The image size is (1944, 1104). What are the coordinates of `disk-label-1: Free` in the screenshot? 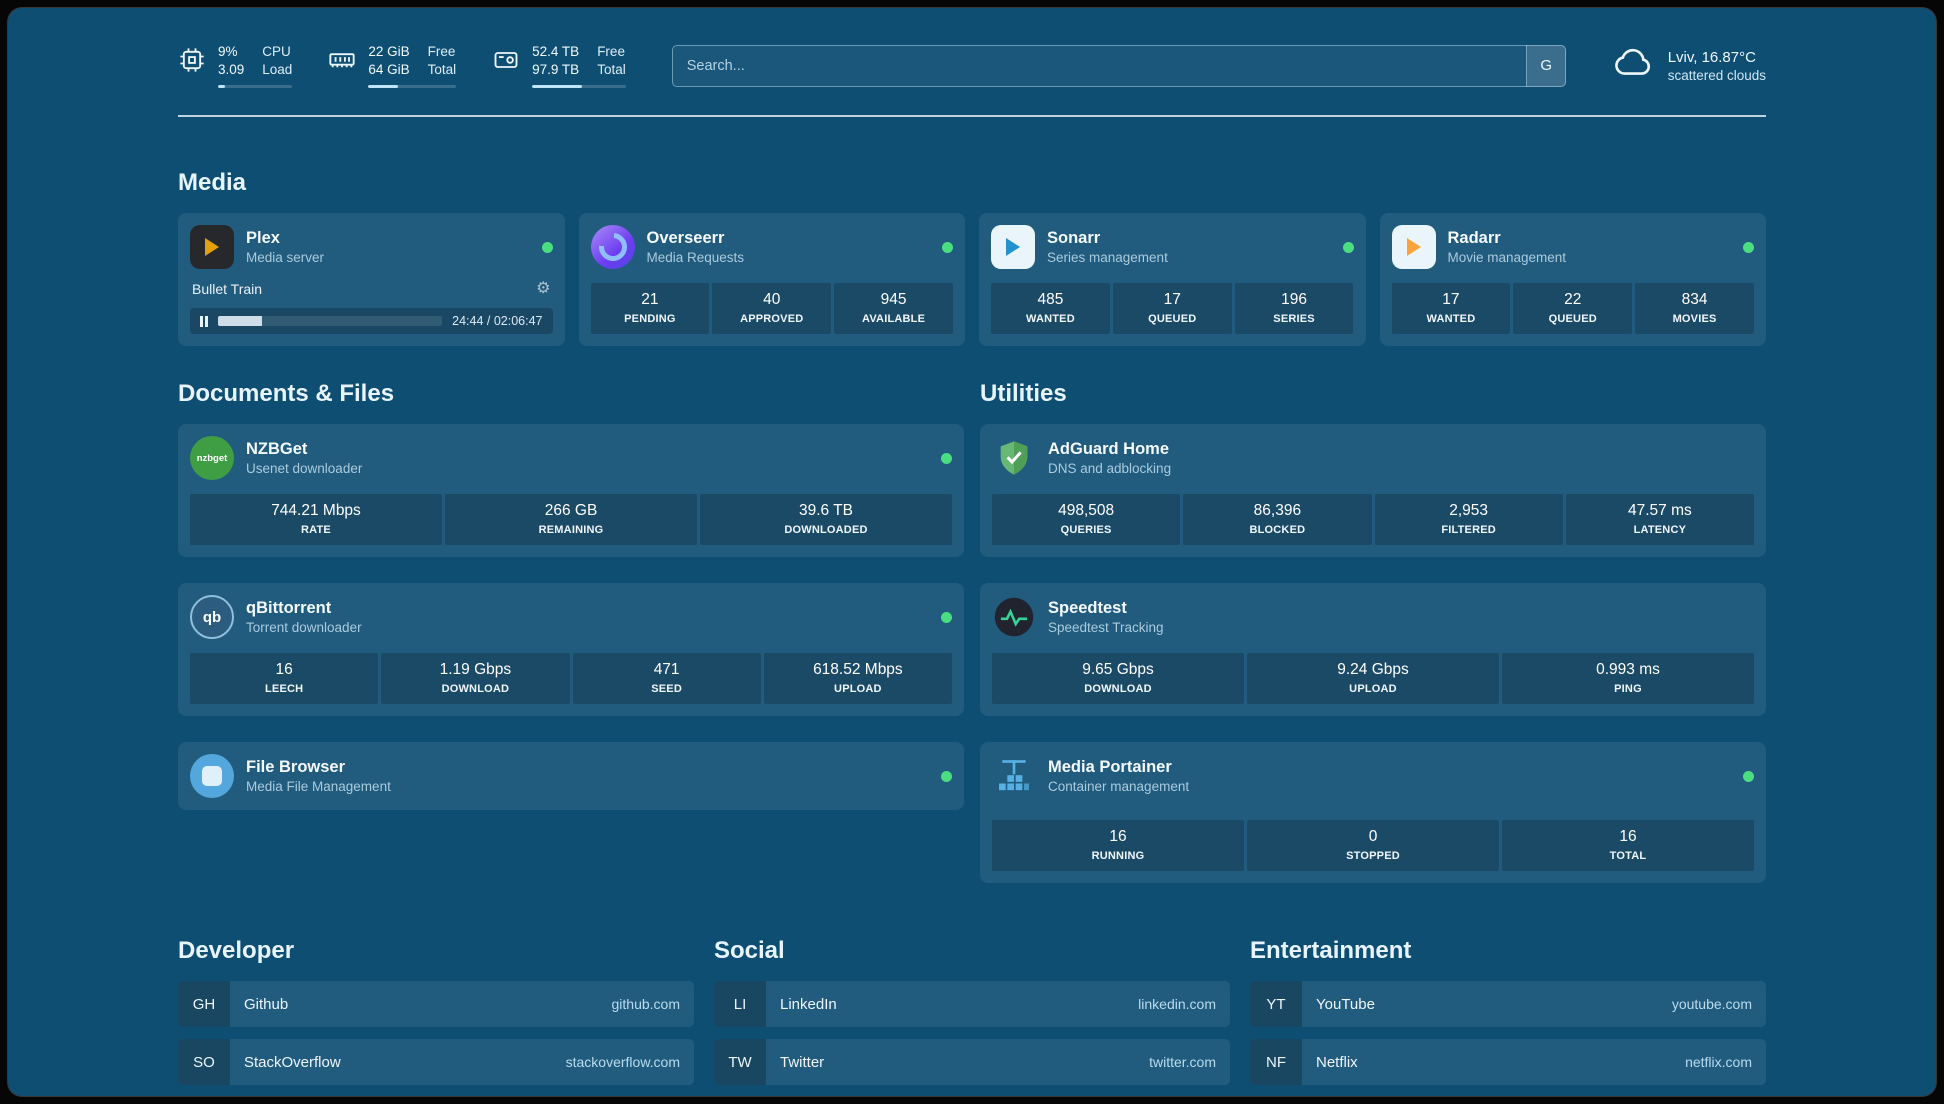 It's located at (611, 52).